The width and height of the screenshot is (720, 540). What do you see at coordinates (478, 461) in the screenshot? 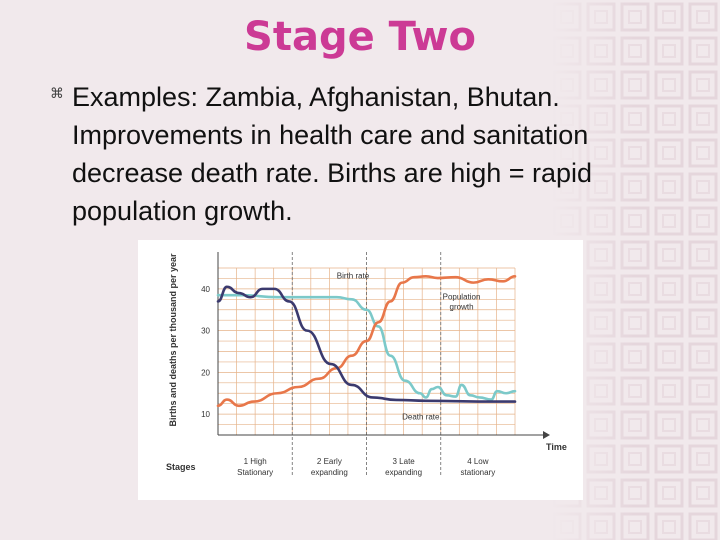
I see `stage-4-line1: 4 Low` at bounding box center [478, 461].